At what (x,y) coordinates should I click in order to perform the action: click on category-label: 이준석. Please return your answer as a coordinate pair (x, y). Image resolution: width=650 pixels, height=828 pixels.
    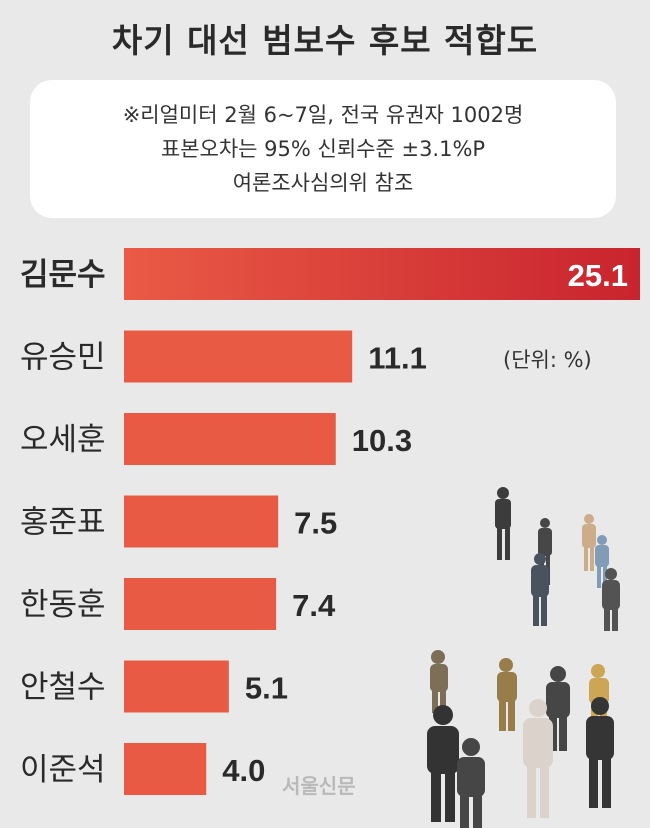
    Looking at the image, I should click on (63, 770).